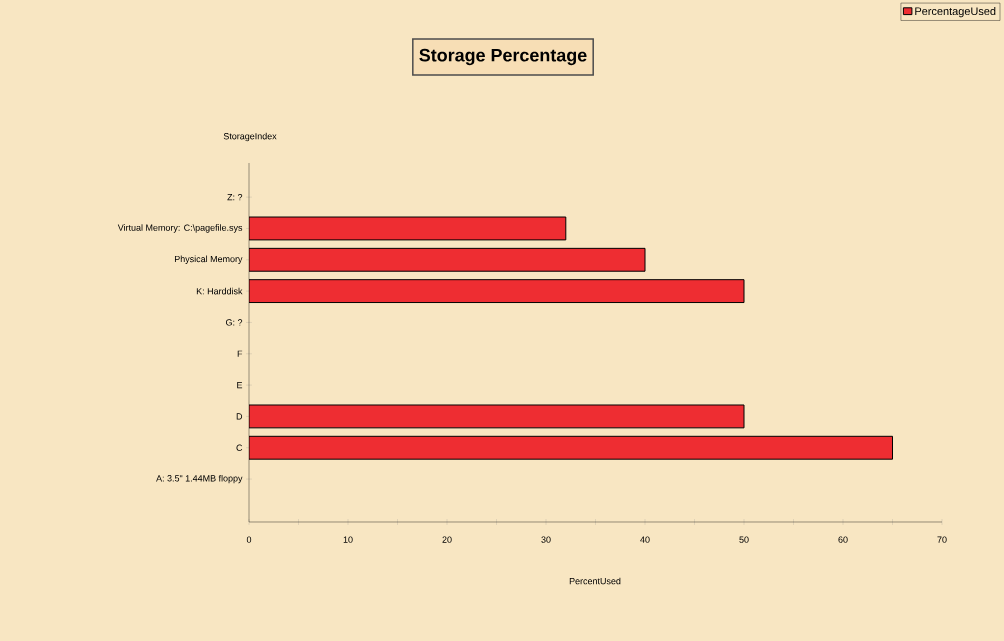  I want to click on y-axis-title: StorageIndex, so click(250, 137).